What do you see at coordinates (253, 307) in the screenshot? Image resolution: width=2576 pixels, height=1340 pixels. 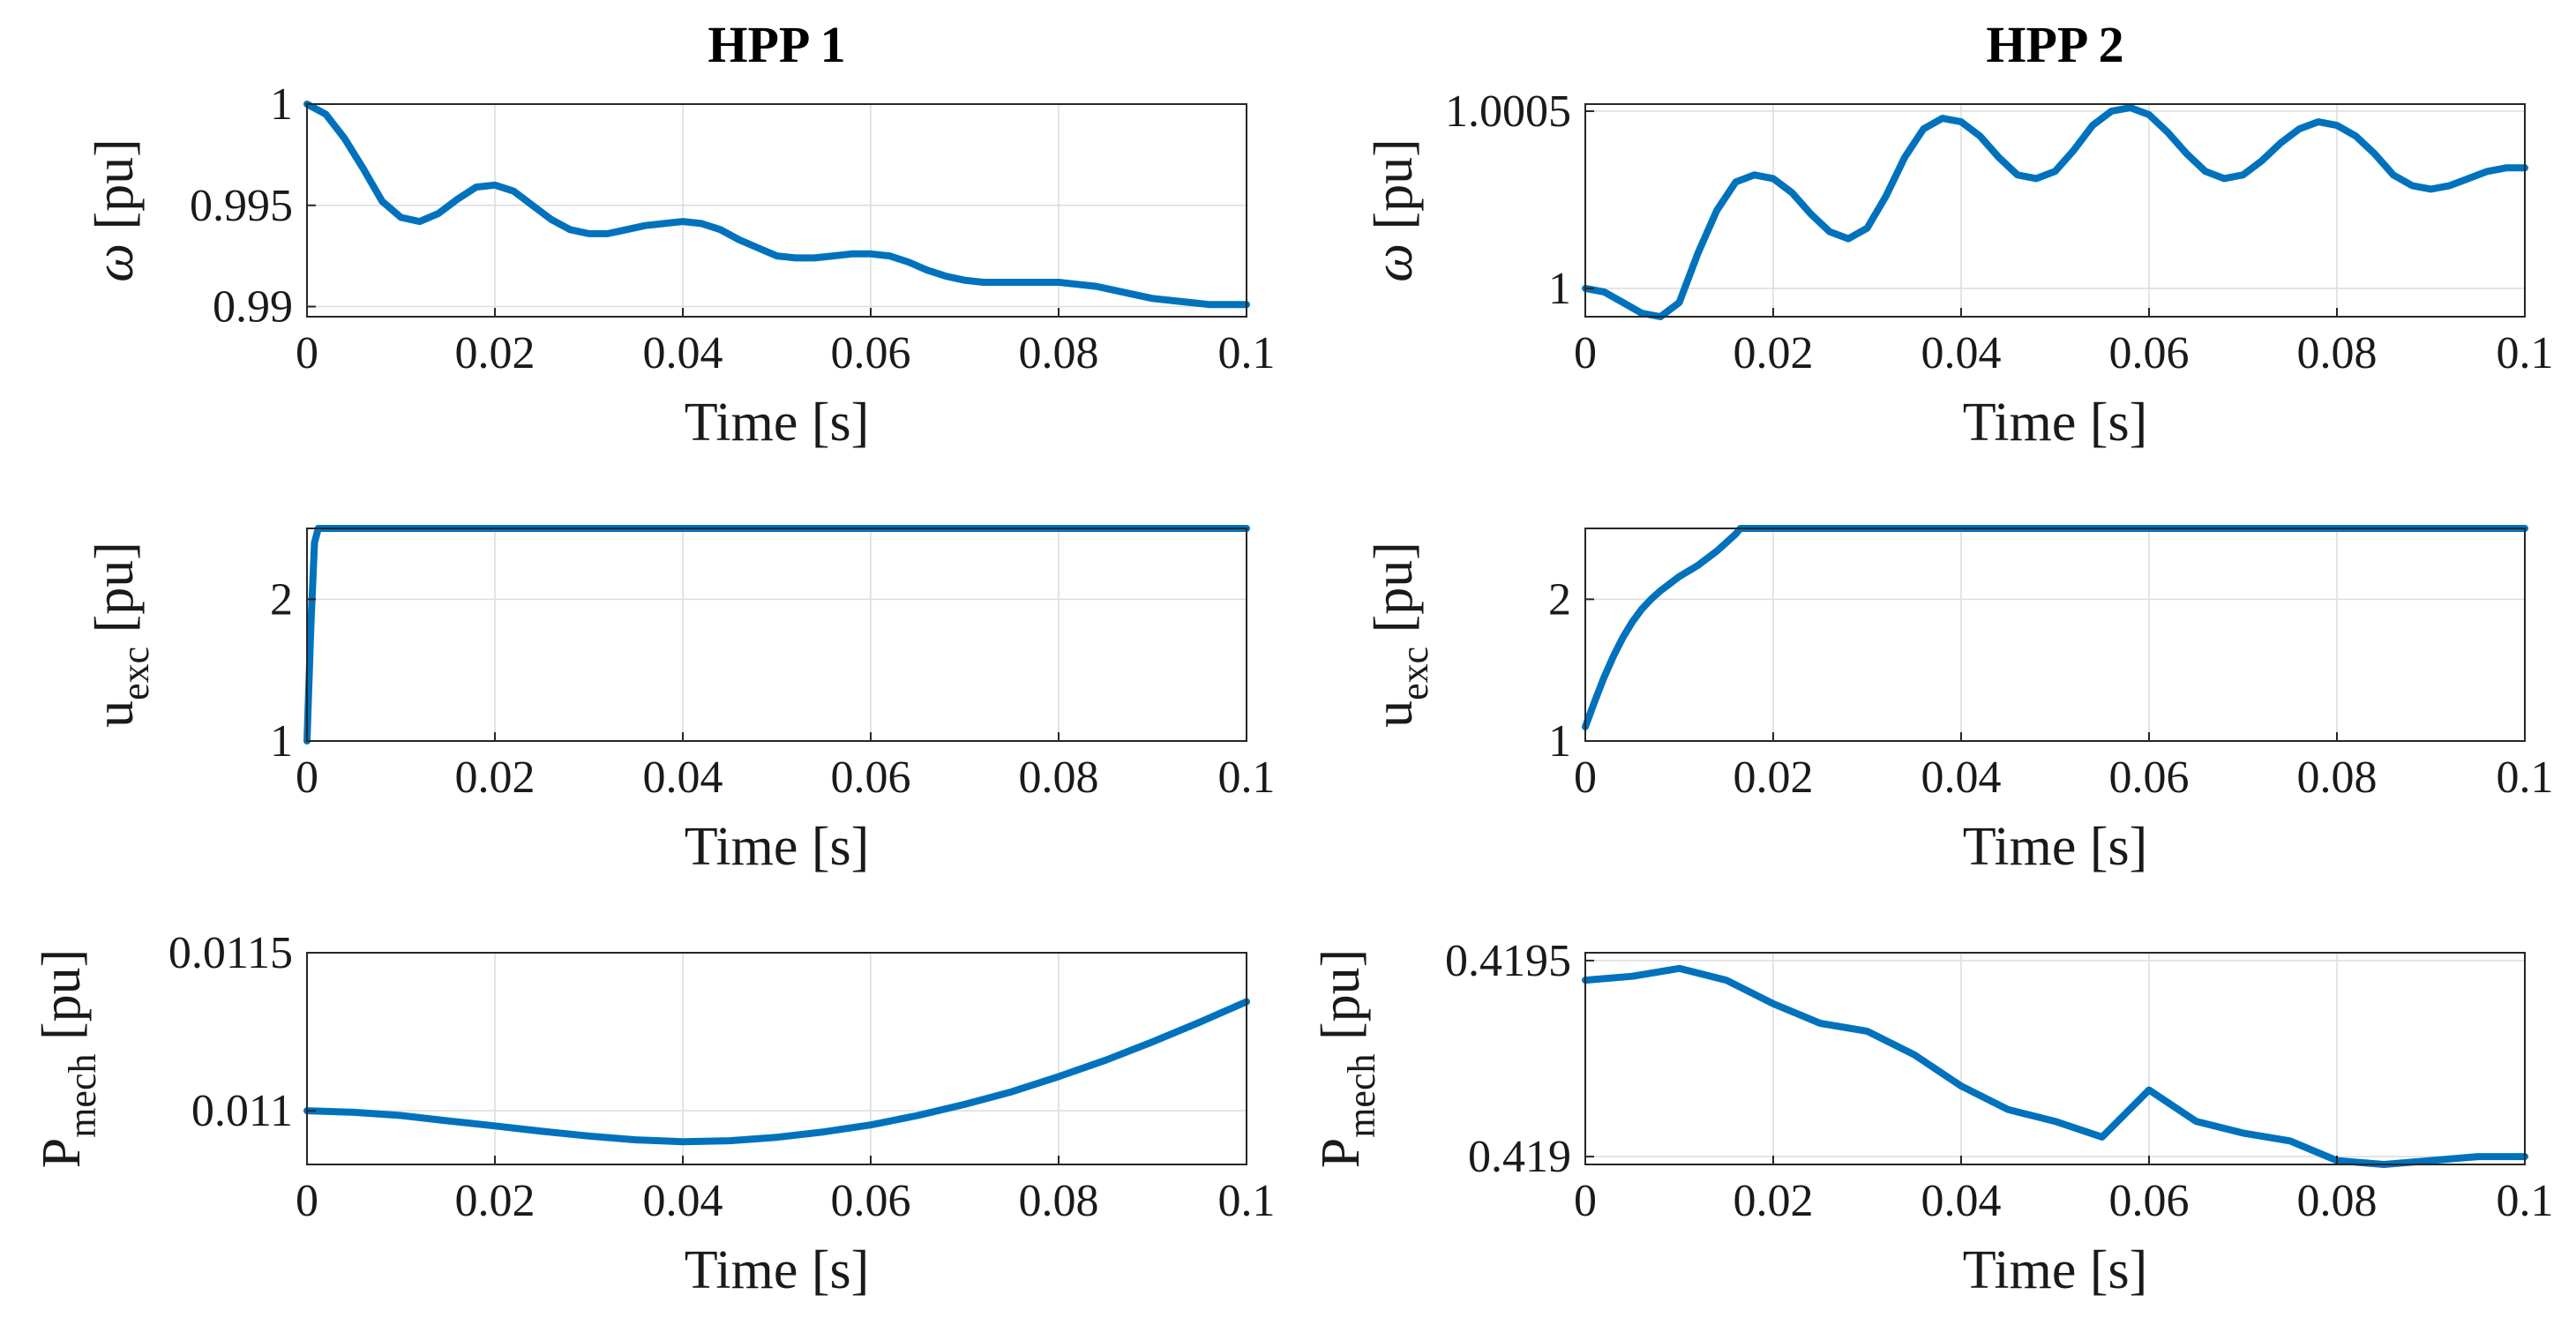 I see `y-tick-label: 0.99` at bounding box center [253, 307].